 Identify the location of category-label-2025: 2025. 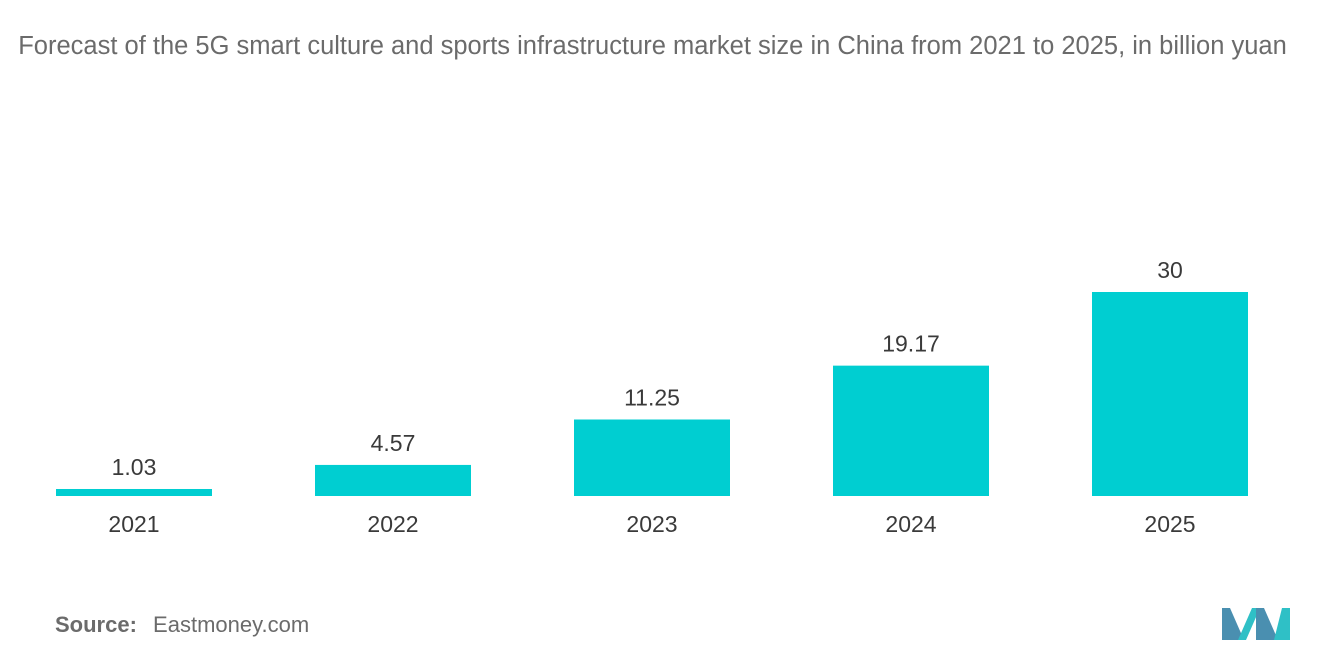
(1169, 524).